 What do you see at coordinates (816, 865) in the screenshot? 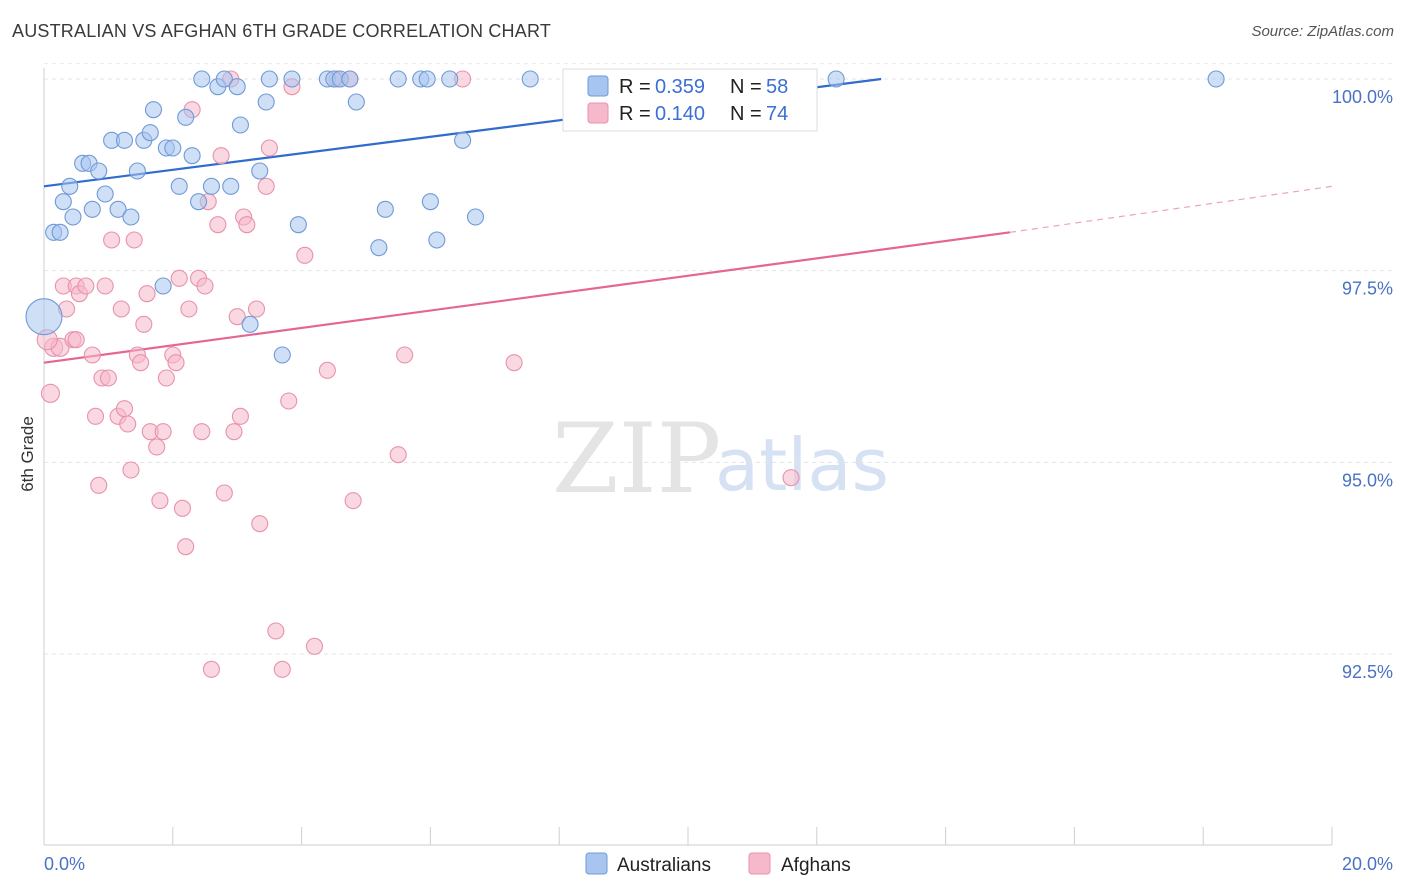
I see `bottom-legend-label-afghans: Afghans` at bounding box center [816, 865].